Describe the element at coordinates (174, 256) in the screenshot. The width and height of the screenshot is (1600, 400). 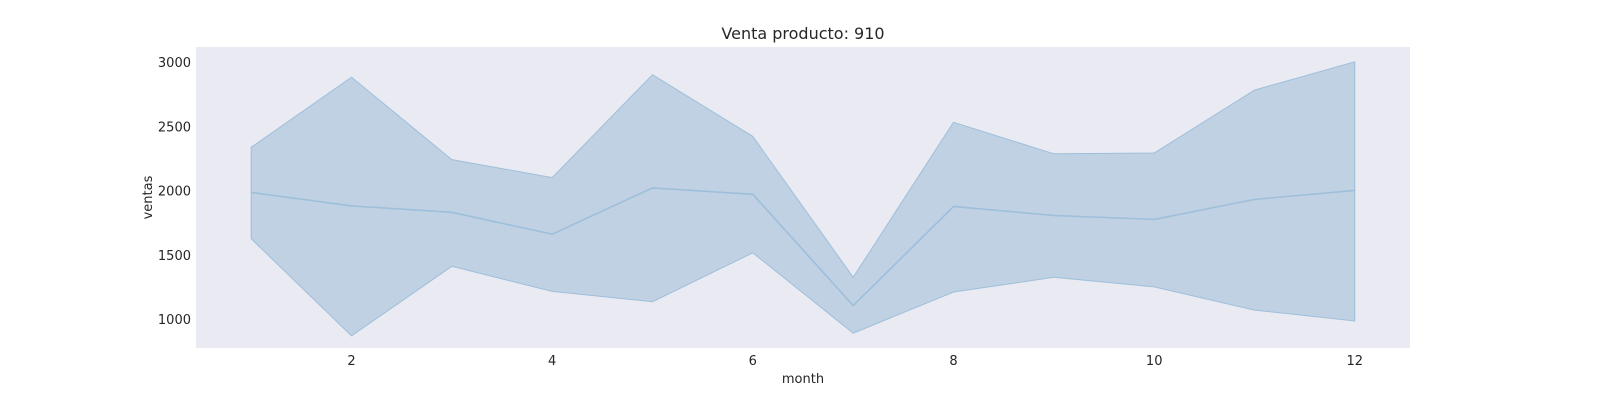
I see `y-tick-label: 1500` at that location.